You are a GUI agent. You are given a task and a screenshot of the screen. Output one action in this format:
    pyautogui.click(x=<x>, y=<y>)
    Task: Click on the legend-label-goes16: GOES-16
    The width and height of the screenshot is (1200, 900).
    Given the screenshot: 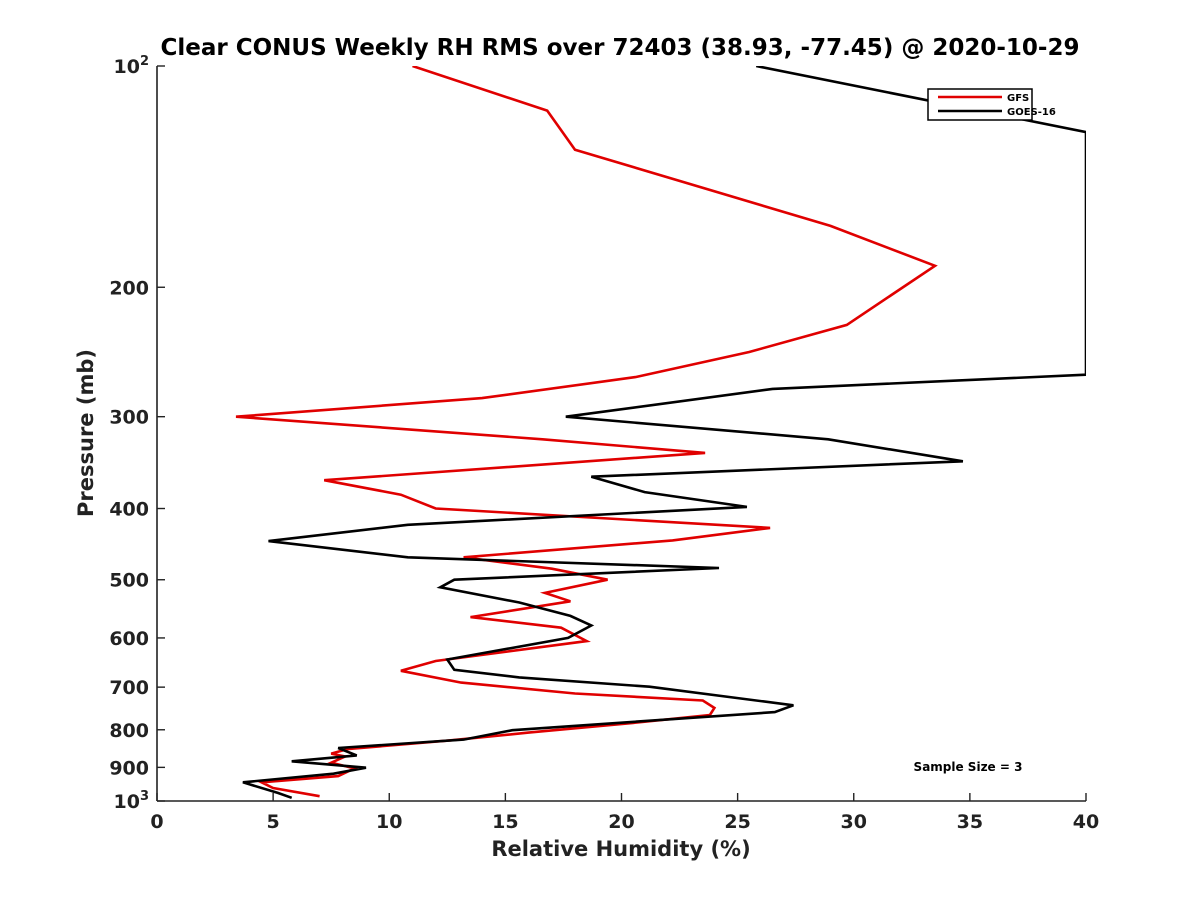 What is the action you would take?
    pyautogui.click(x=1031, y=112)
    